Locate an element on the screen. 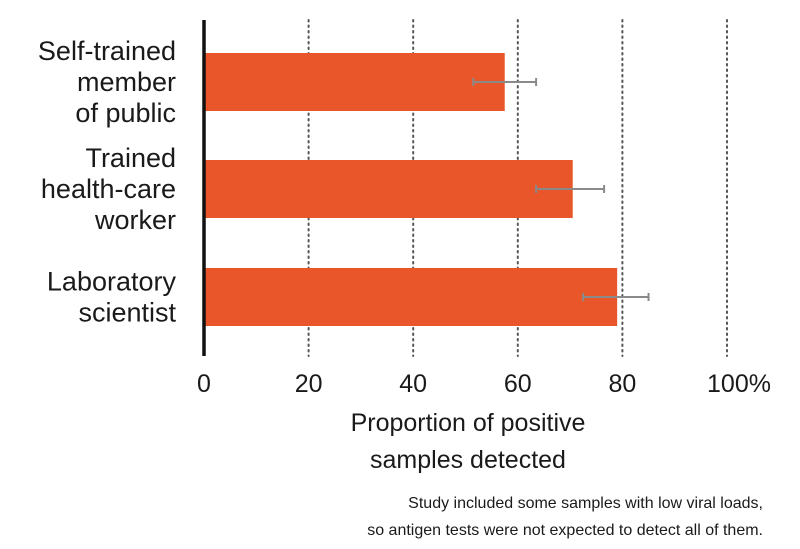 This screenshot has width=800, height=549. x-axis-title-line-1: Proportion of positive is located at coordinates (468, 423).